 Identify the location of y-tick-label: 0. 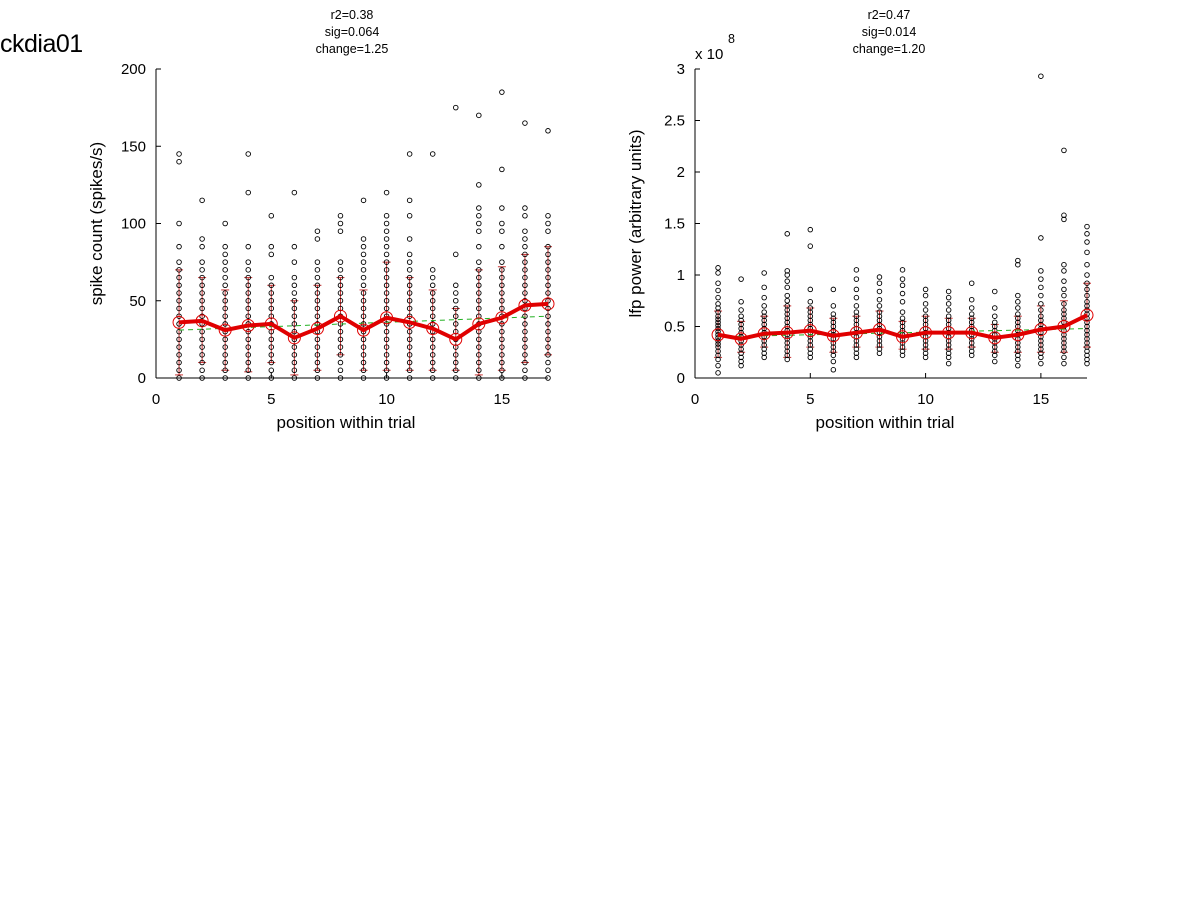
(142, 378).